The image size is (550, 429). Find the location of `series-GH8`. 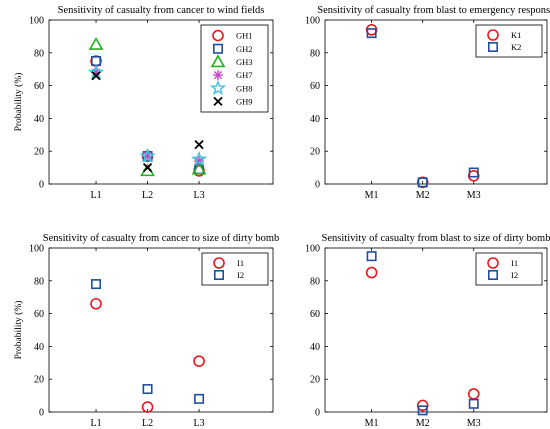

series-GH8 is located at coordinates (147, 115).